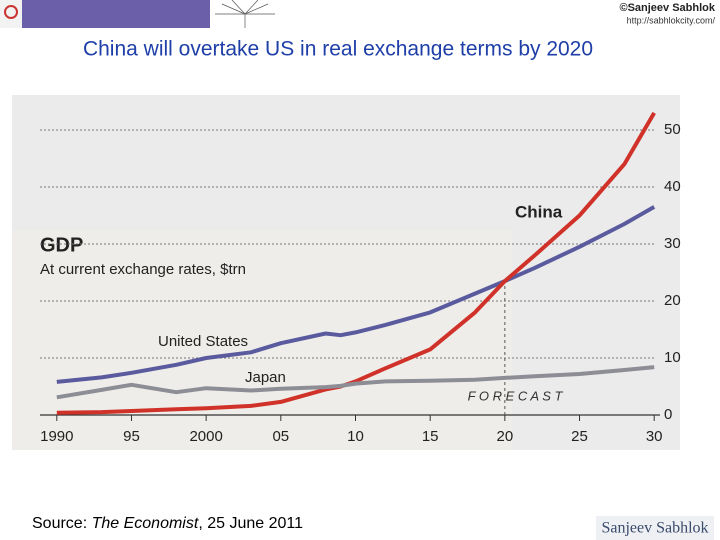 This screenshot has width=720, height=540. What do you see at coordinates (280, 436) in the screenshot?
I see `x-tick-label: 05` at bounding box center [280, 436].